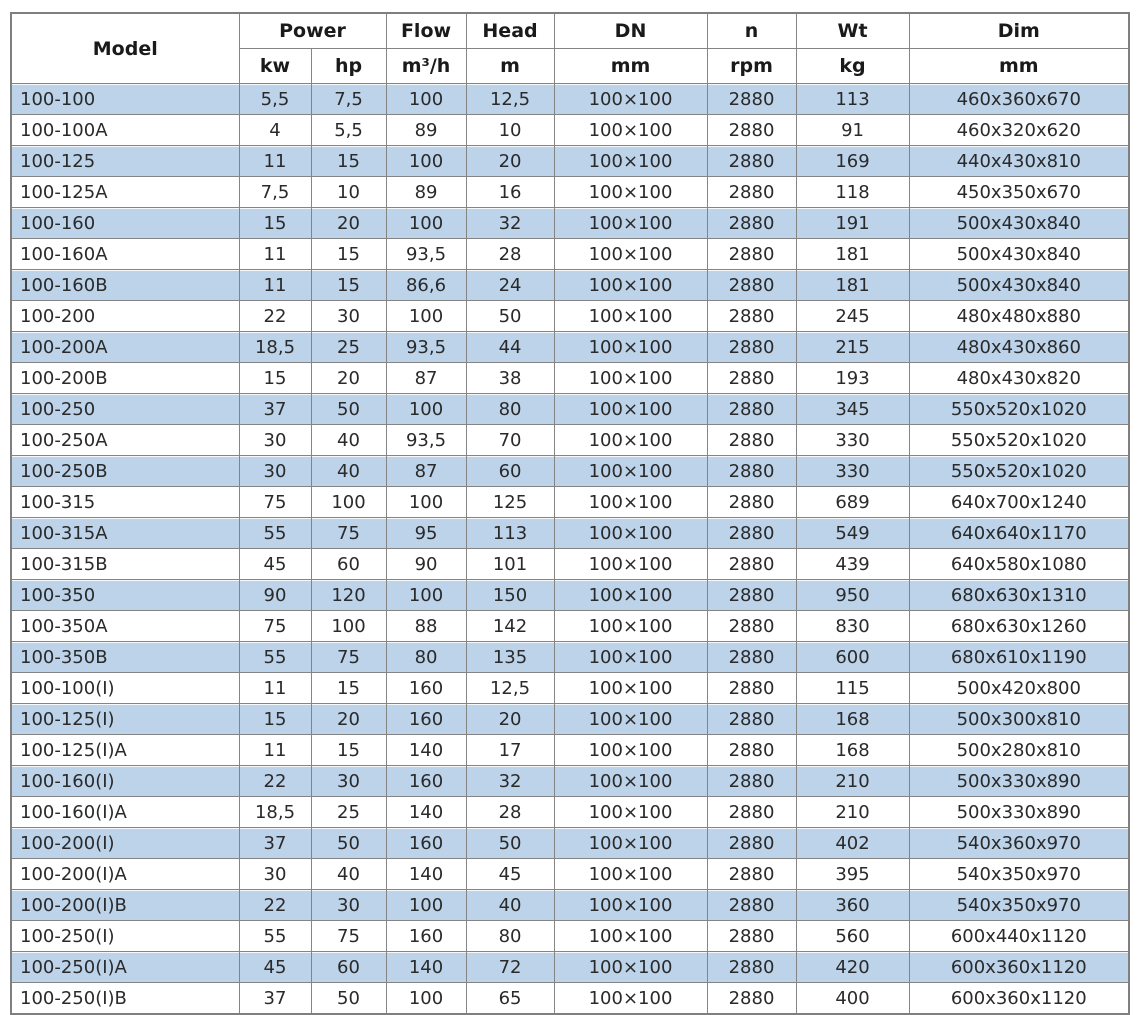  Describe the element at coordinates (1019, 843) in the screenshot. I see `cell-dim: 540x360x970` at that location.